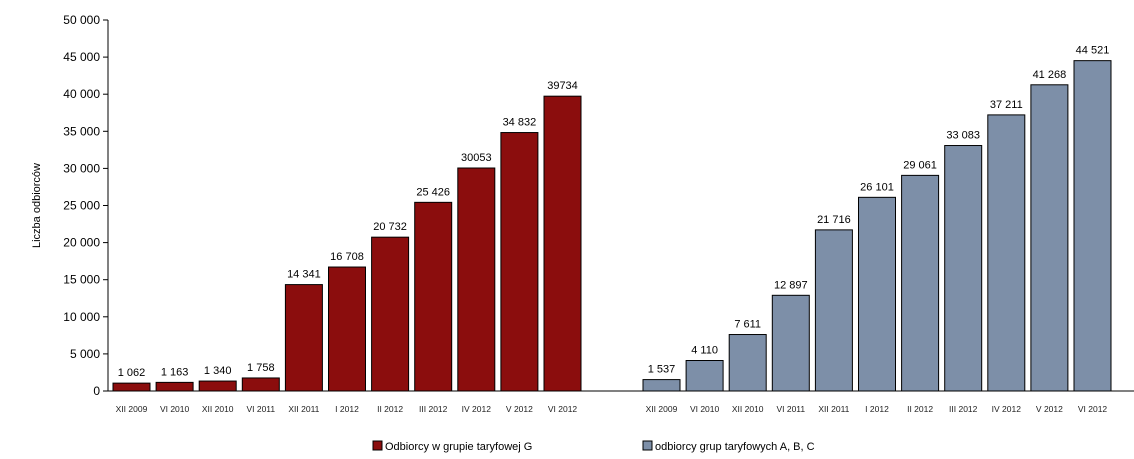  What do you see at coordinates (747, 325) in the screenshot?
I see `bar-value-label: 7 611` at bounding box center [747, 325].